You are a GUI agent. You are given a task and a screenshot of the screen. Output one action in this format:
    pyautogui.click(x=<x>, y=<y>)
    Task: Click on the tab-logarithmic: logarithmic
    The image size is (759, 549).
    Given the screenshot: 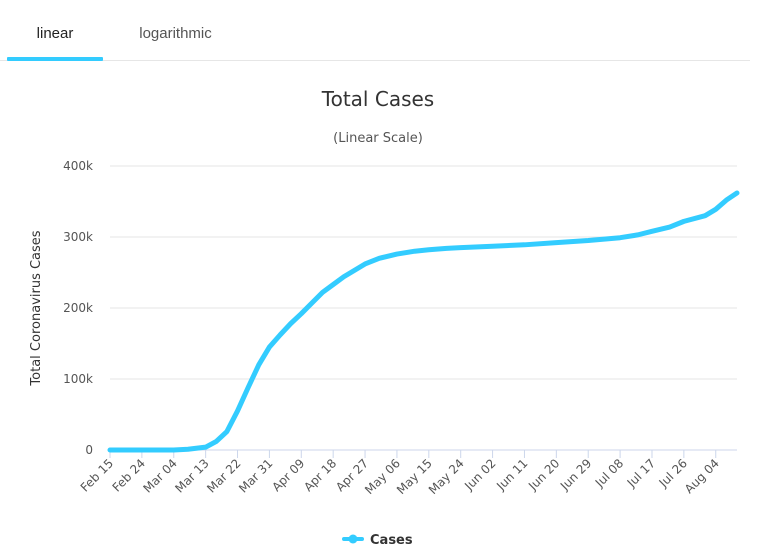 What is the action you would take?
    pyautogui.click(x=175, y=33)
    